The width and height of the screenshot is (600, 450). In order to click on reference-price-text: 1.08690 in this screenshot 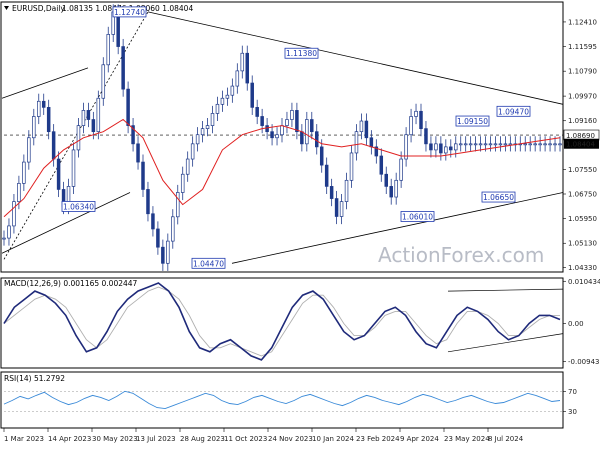, I will do `click(580, 136)`.